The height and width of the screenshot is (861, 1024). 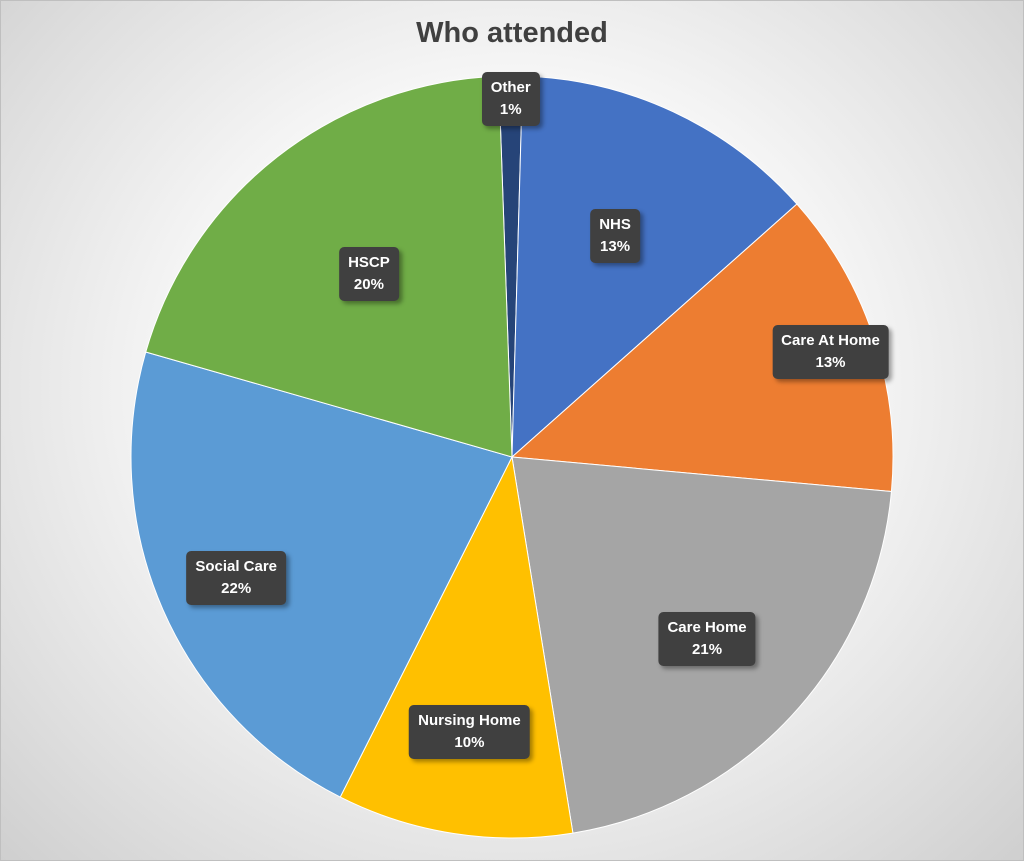 I want to click on data-label-value: 21%, so click(x=707, y=649).